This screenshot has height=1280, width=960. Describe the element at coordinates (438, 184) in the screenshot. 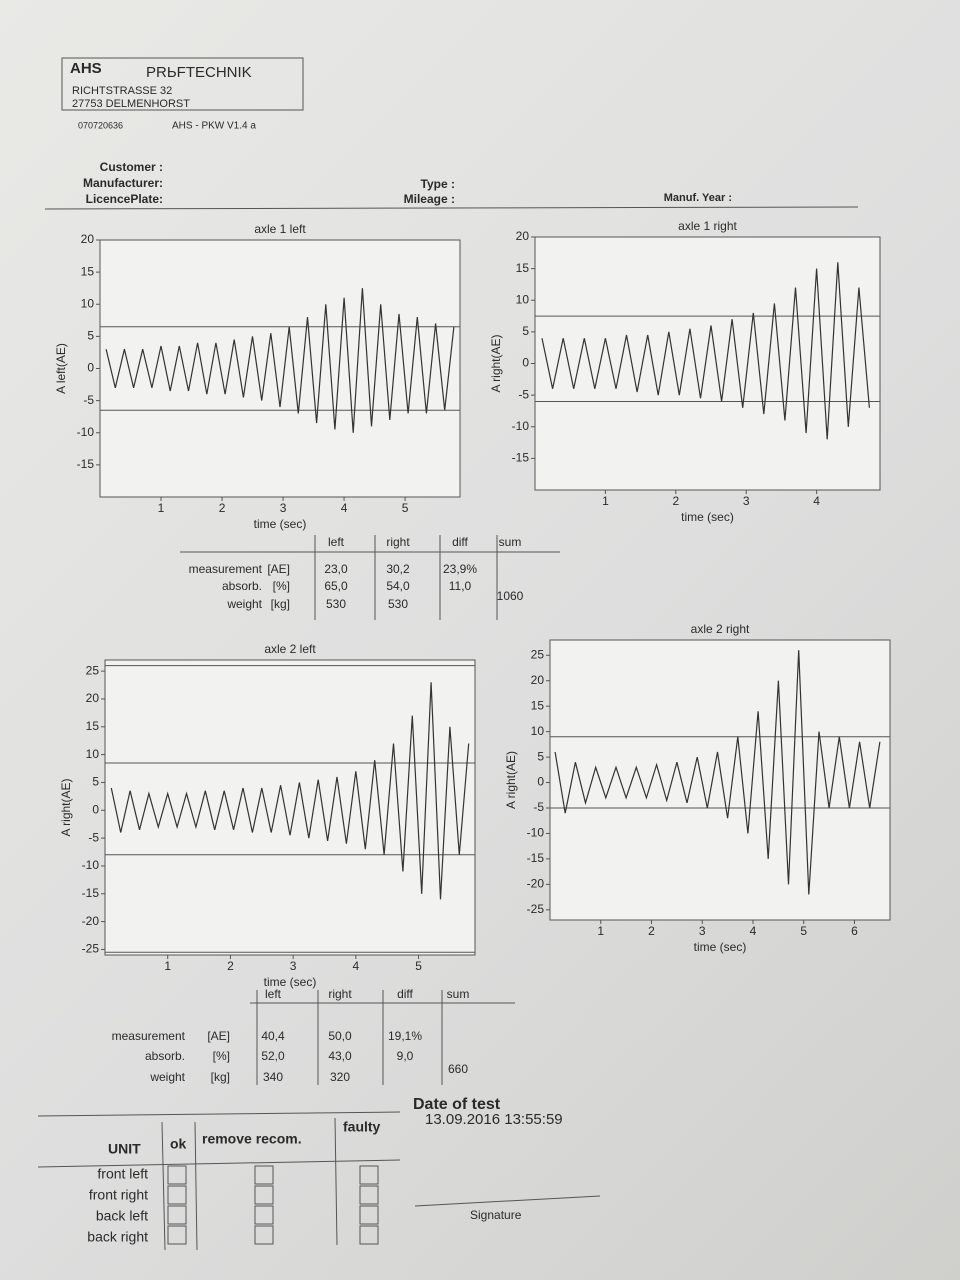

I see `field-label: Type :` at that location.